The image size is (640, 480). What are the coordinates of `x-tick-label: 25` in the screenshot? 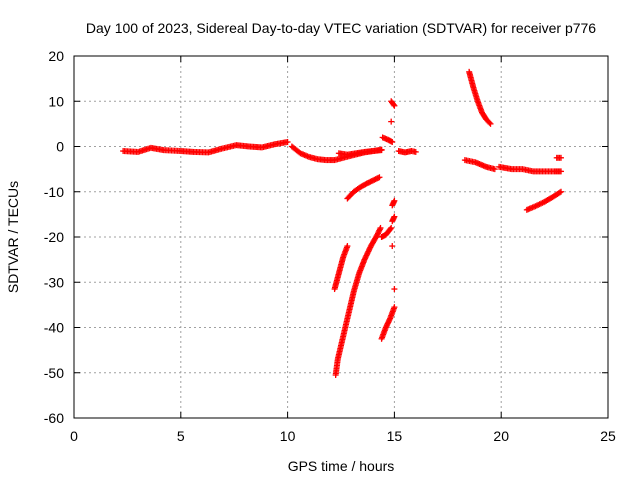 It's located at (608, 436).